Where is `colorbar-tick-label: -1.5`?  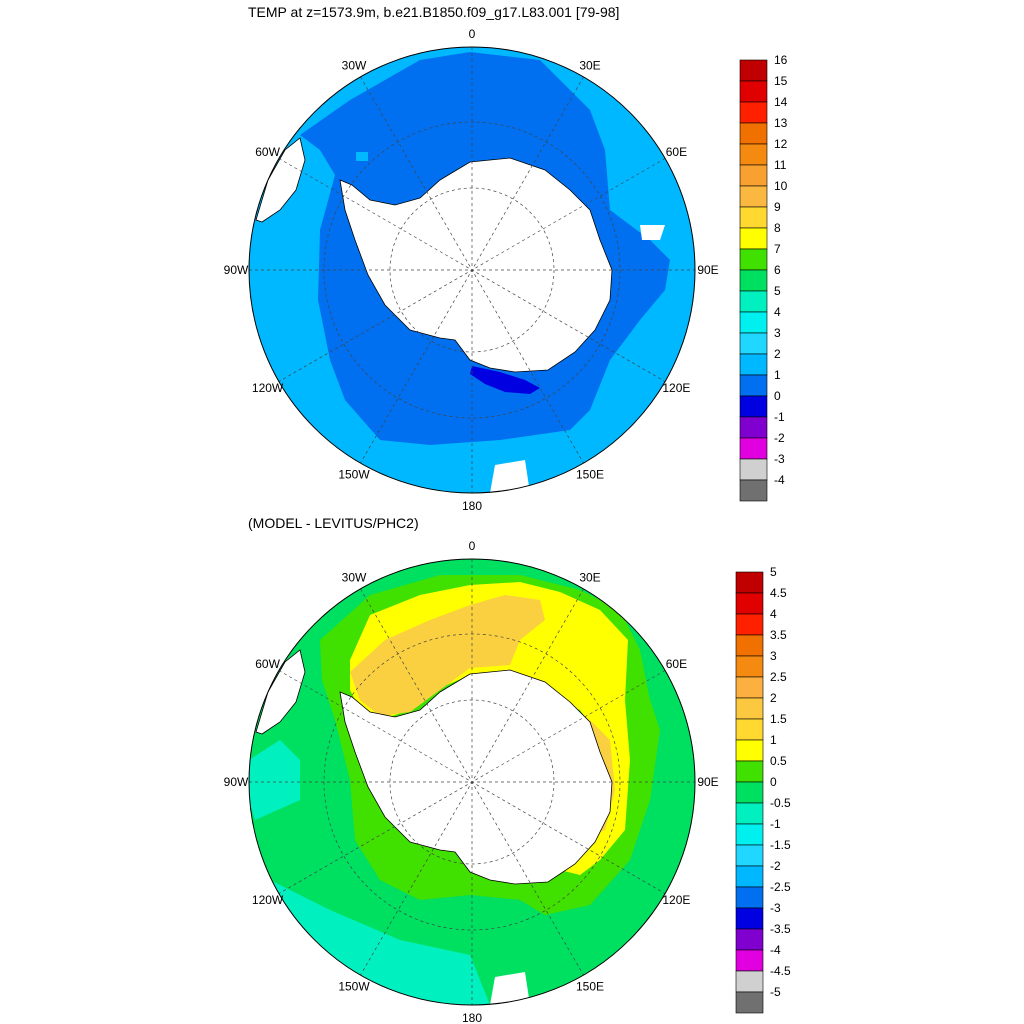 colorbar-tick-label: -1.5 is located at coordinates (780, 845).